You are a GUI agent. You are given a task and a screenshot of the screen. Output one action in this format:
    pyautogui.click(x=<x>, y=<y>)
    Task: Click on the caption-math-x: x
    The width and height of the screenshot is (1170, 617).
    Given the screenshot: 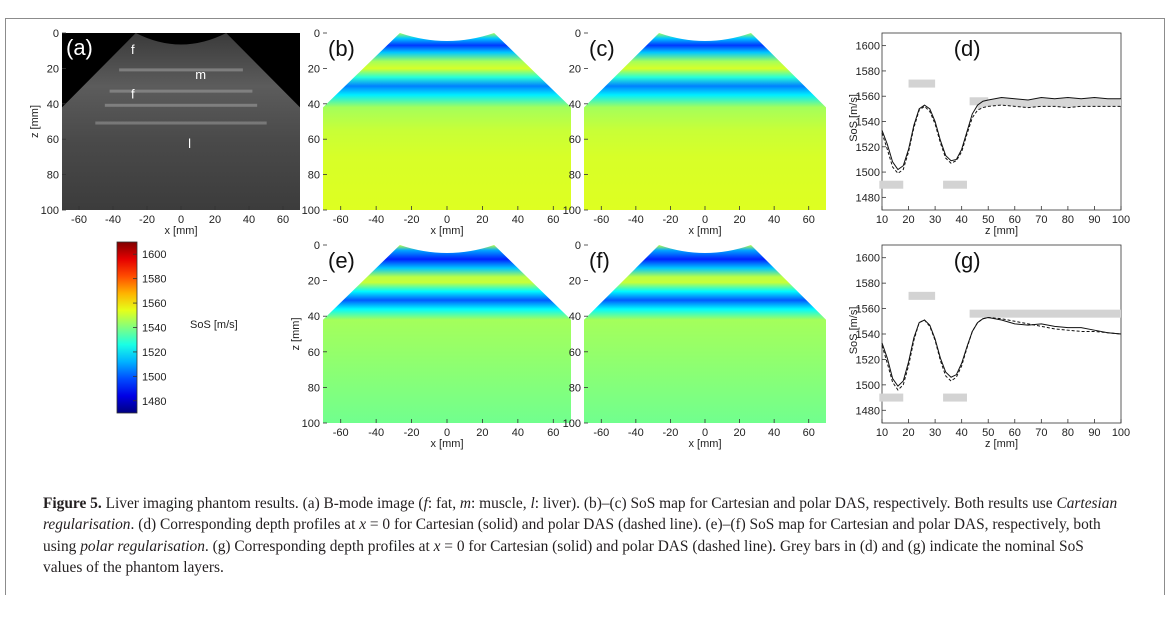 What is the action you would take?
    pyautogui.click(x=437, y=546)
    